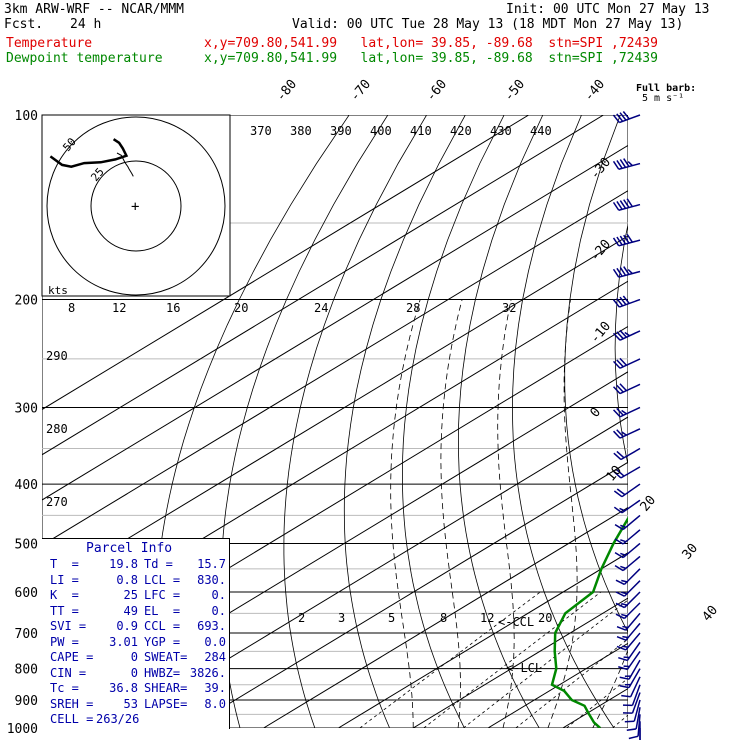  I want to click on parcel-value: 49, so click(130, 610).